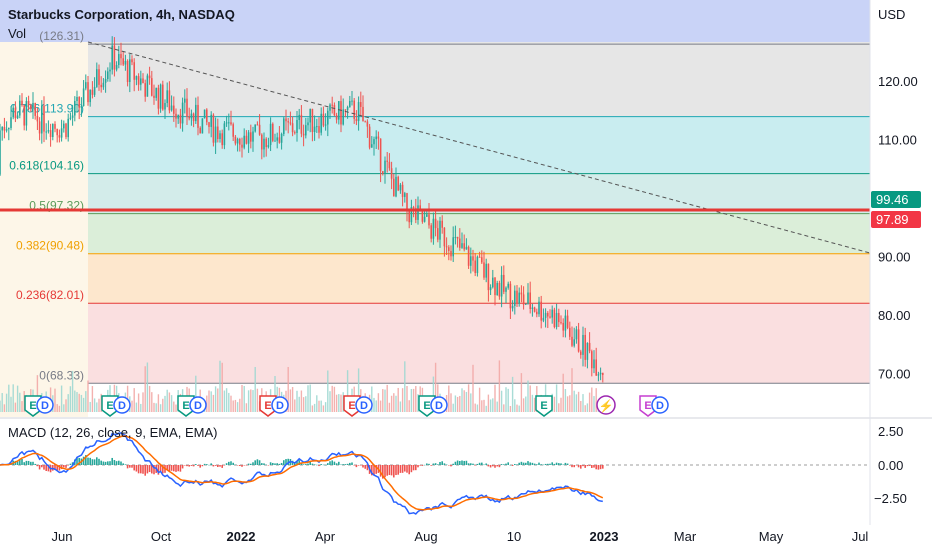 The image size is (932, 550). I want to click on time-tick: Oct, so click(161, 536).